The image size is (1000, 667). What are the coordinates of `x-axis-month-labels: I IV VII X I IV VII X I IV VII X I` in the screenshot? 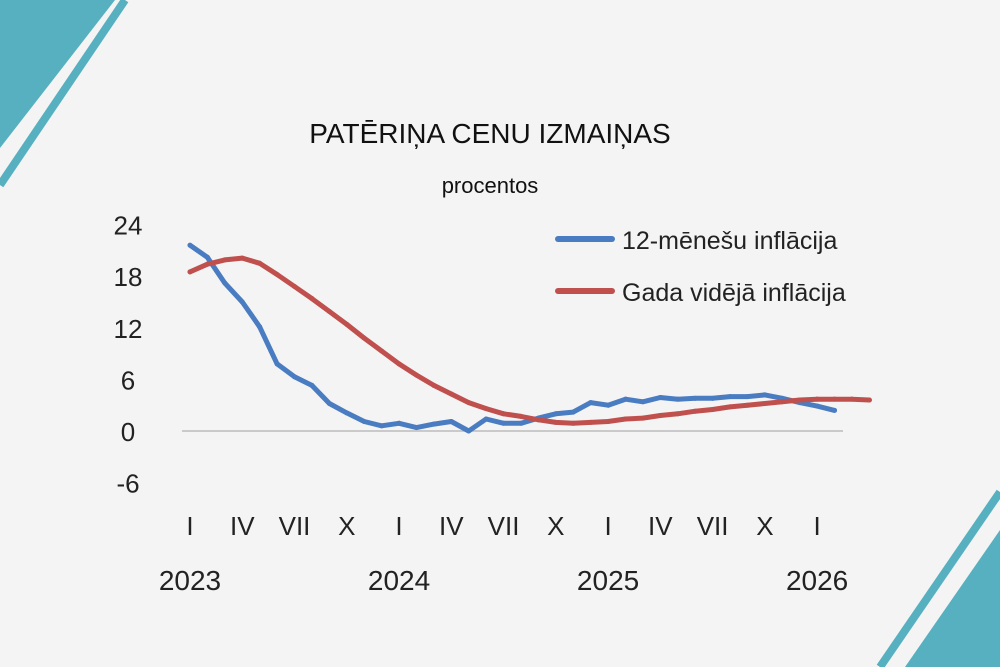 It's located at (503, 526).